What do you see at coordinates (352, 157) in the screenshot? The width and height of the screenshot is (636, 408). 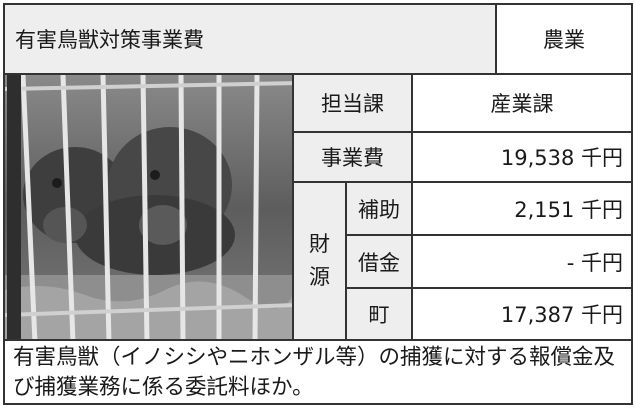 I see `project-cost-label: 事業費` at bounding box center [352, 157].